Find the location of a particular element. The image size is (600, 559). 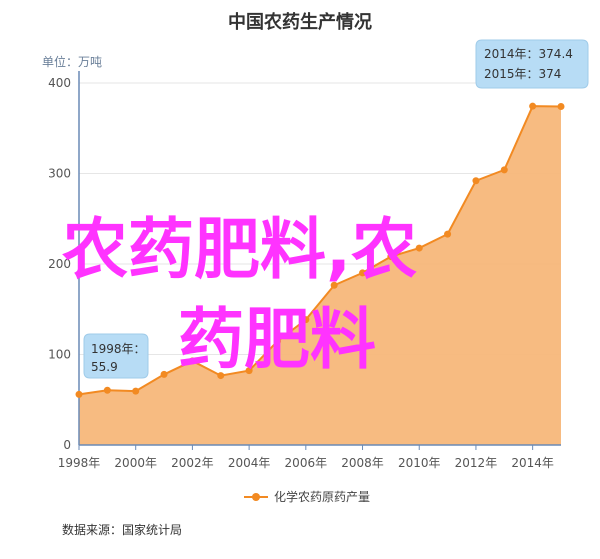

legend-swatch-marker is located at coordinates (256, 497).